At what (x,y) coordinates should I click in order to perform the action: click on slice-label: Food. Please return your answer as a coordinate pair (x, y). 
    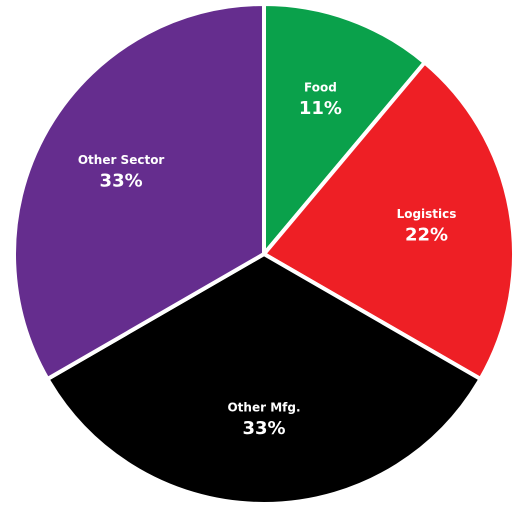
    Looking at the image, I should click on (320, 87).